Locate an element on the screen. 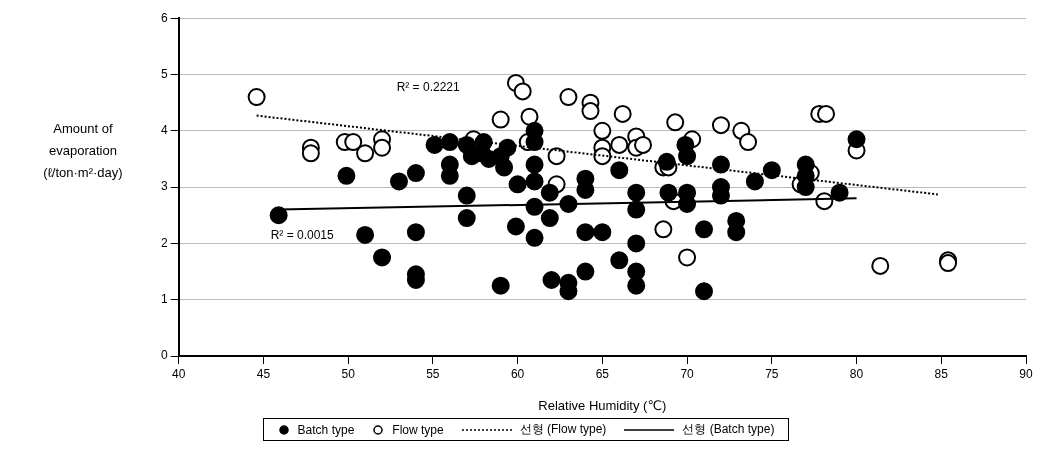 This screenshot has height=456, width=1052. x-tick-label: 80 is located at coordinates (856, 373).